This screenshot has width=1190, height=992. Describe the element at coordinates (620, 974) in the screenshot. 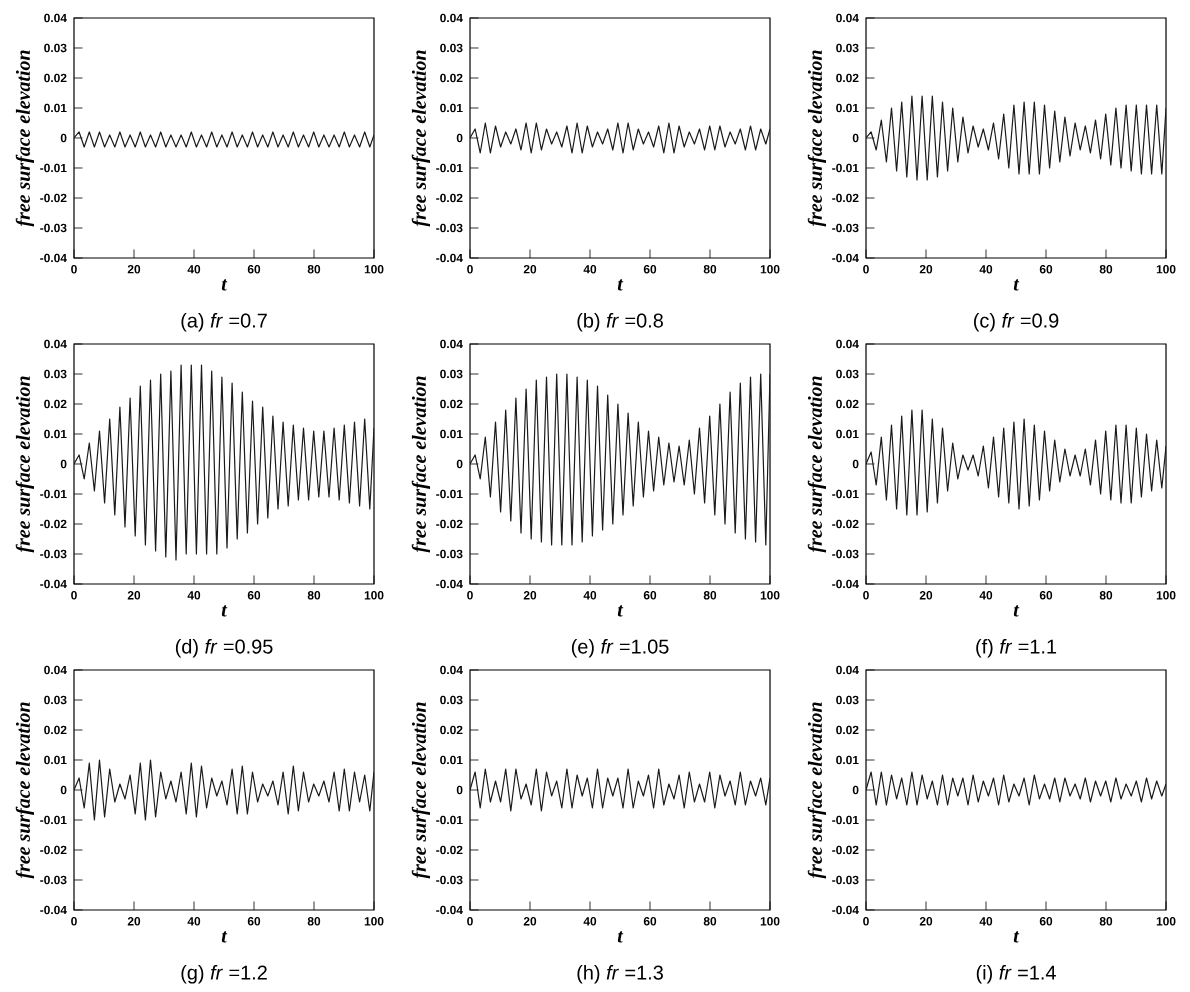

I see `text: (h) fr =1.3` at that location.